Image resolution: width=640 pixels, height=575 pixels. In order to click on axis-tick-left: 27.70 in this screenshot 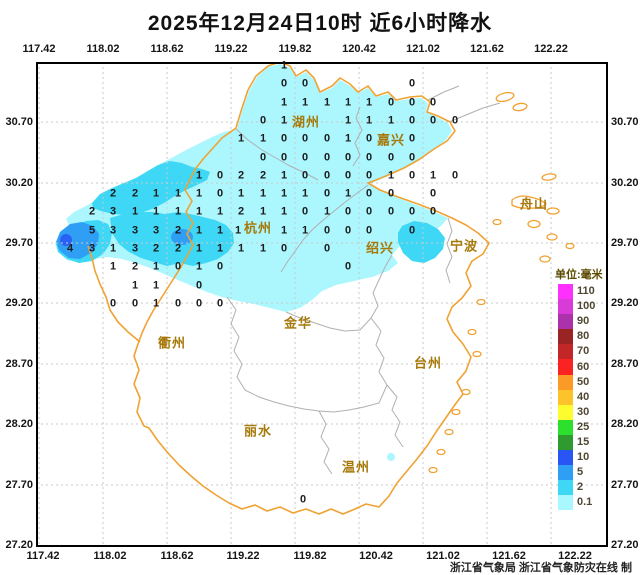, I will do `click(19, 485)`.